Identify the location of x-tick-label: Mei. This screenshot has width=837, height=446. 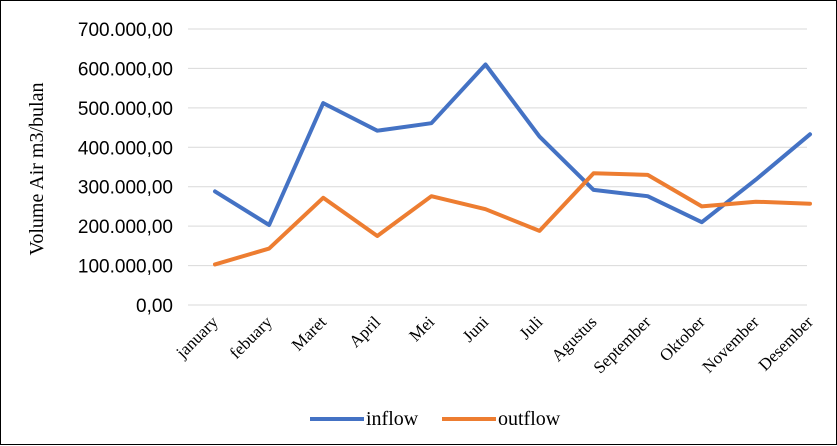
(421, 328).